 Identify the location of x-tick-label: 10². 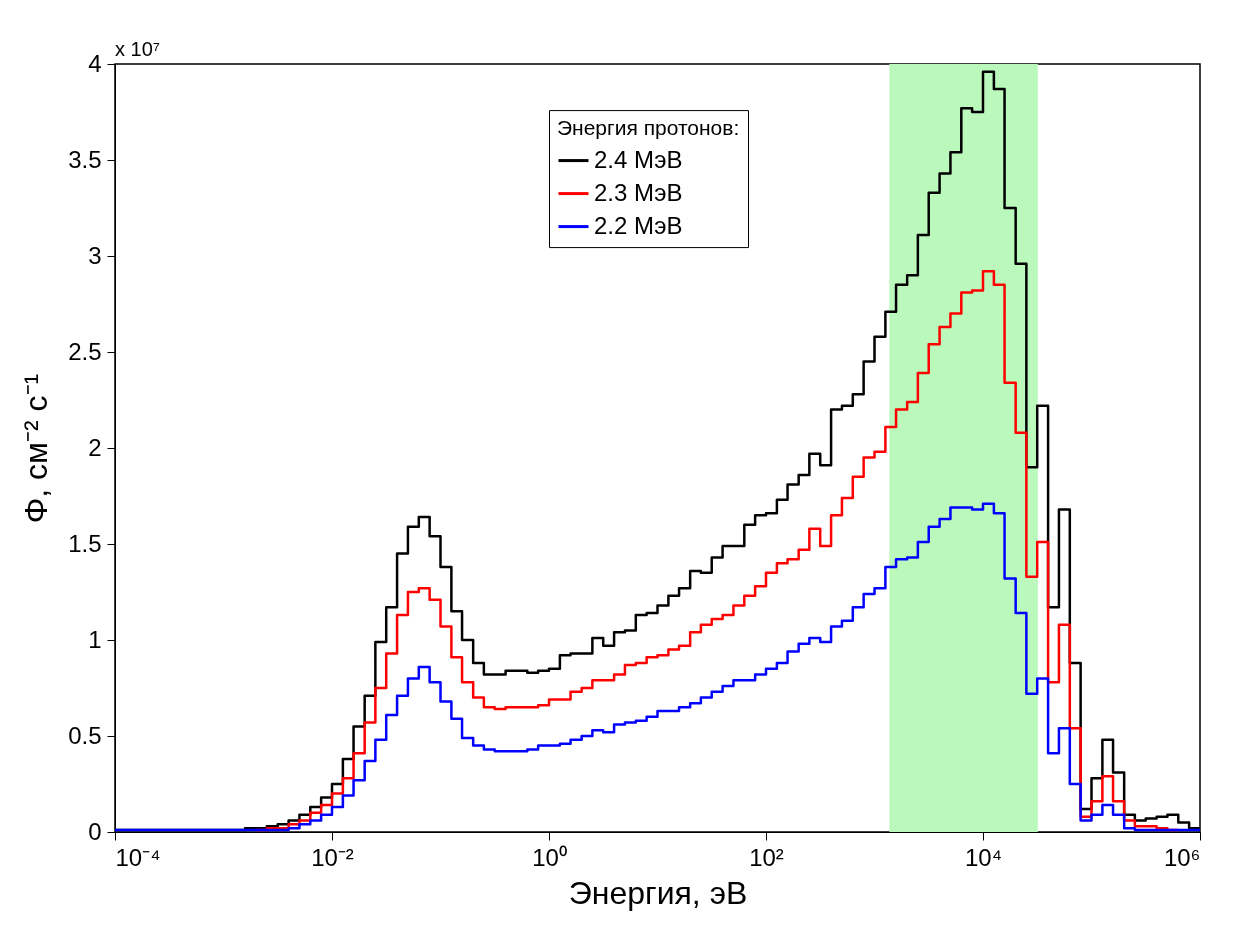
(766, 857).